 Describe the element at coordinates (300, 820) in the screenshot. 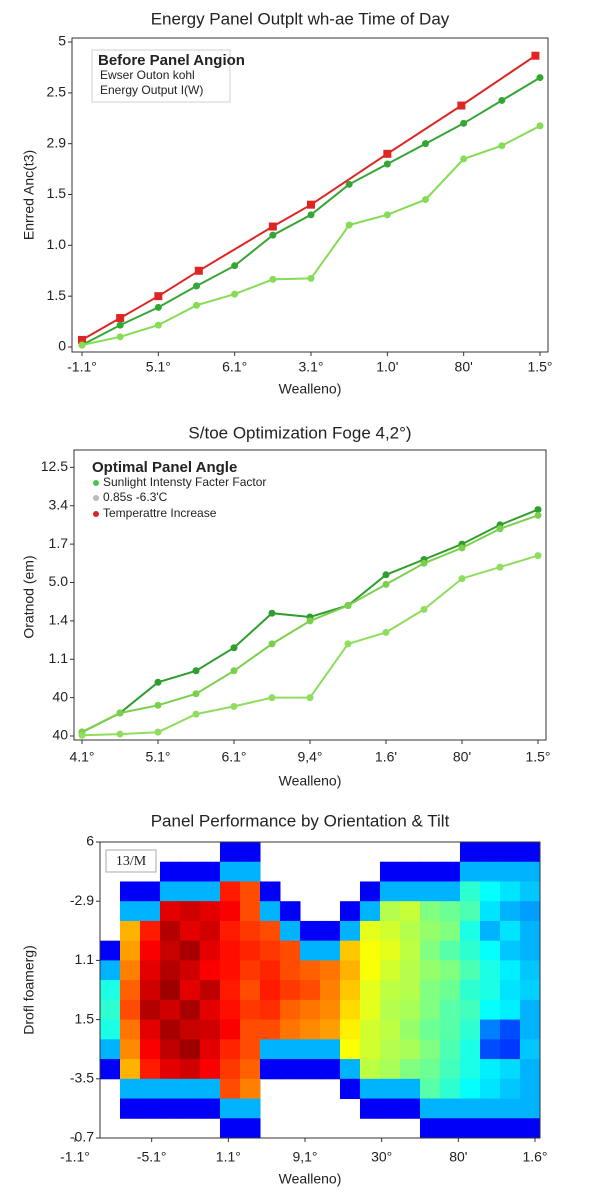

I see `chart-title: Panel Performance by Orientation & Tilt` at that location.